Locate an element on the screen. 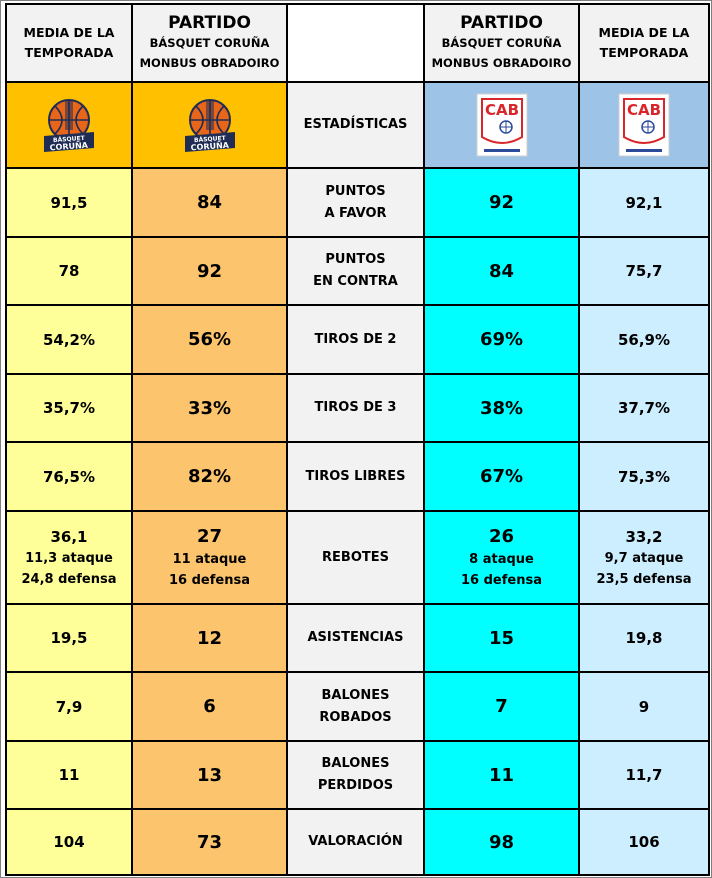 This screenshot has height=878, width=712. match-coruna: 6 is located at coordinates (209, 706).